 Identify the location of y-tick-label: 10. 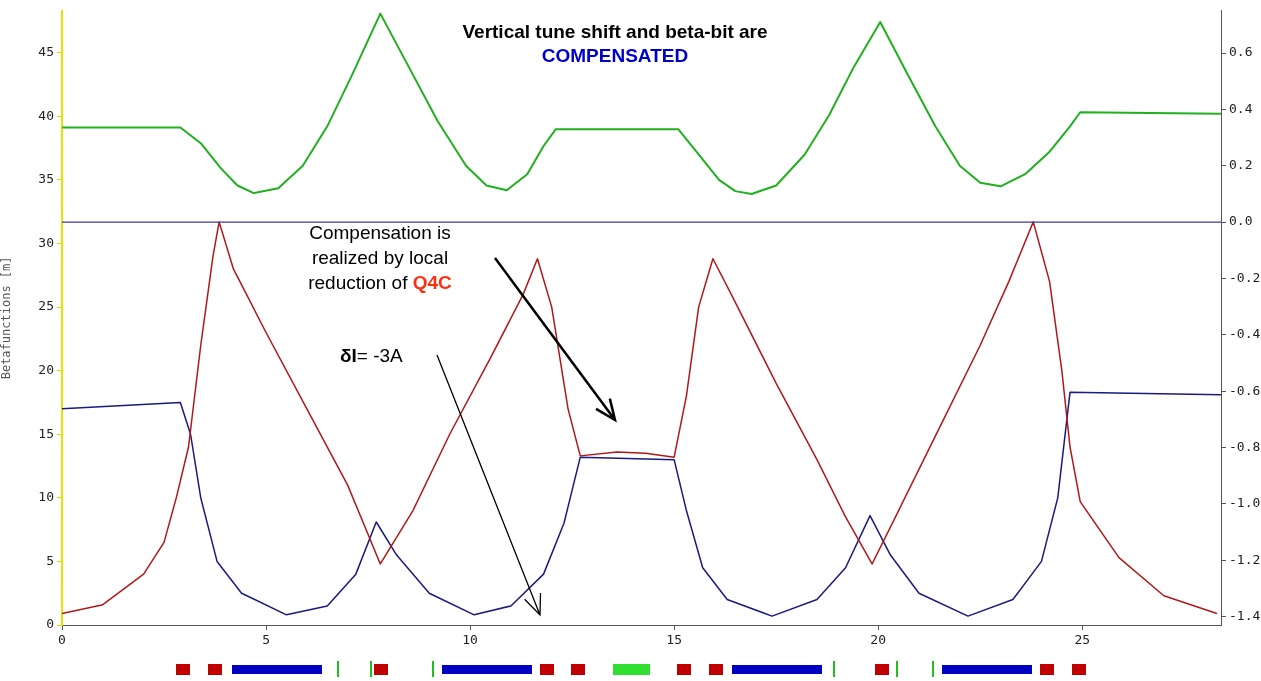
(46, 497).